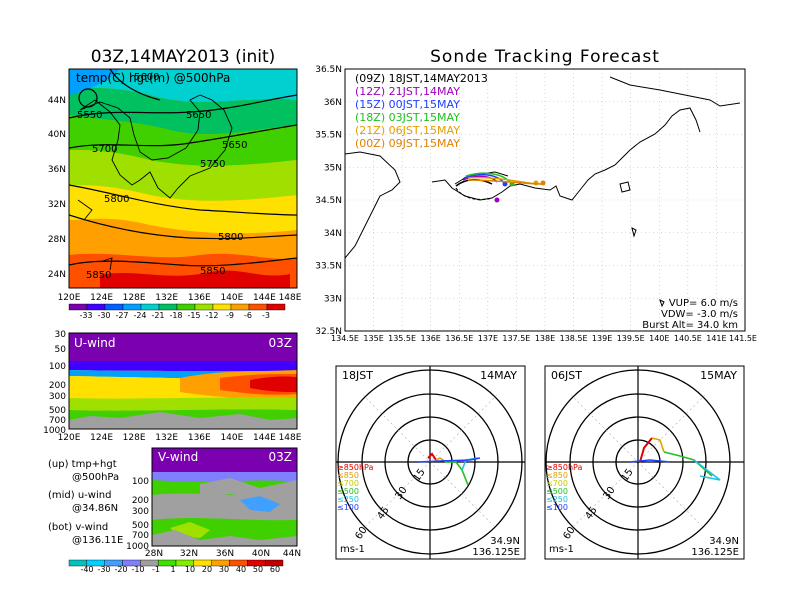  Describe the element at coordinates (545, 57) in the screenshot. I see `right-title: Sonde Tracking Forecast` at that location.